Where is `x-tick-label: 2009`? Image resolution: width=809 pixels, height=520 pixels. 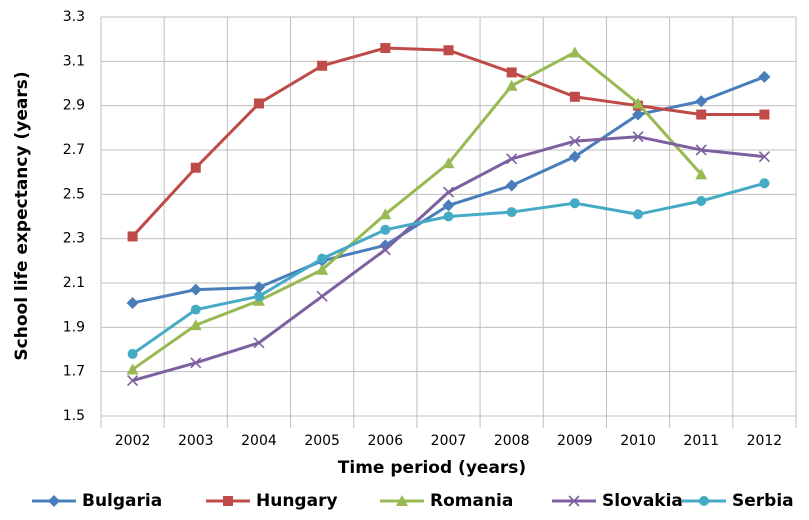 x-tick-label: 2009 is located at coordinates (575, 441).